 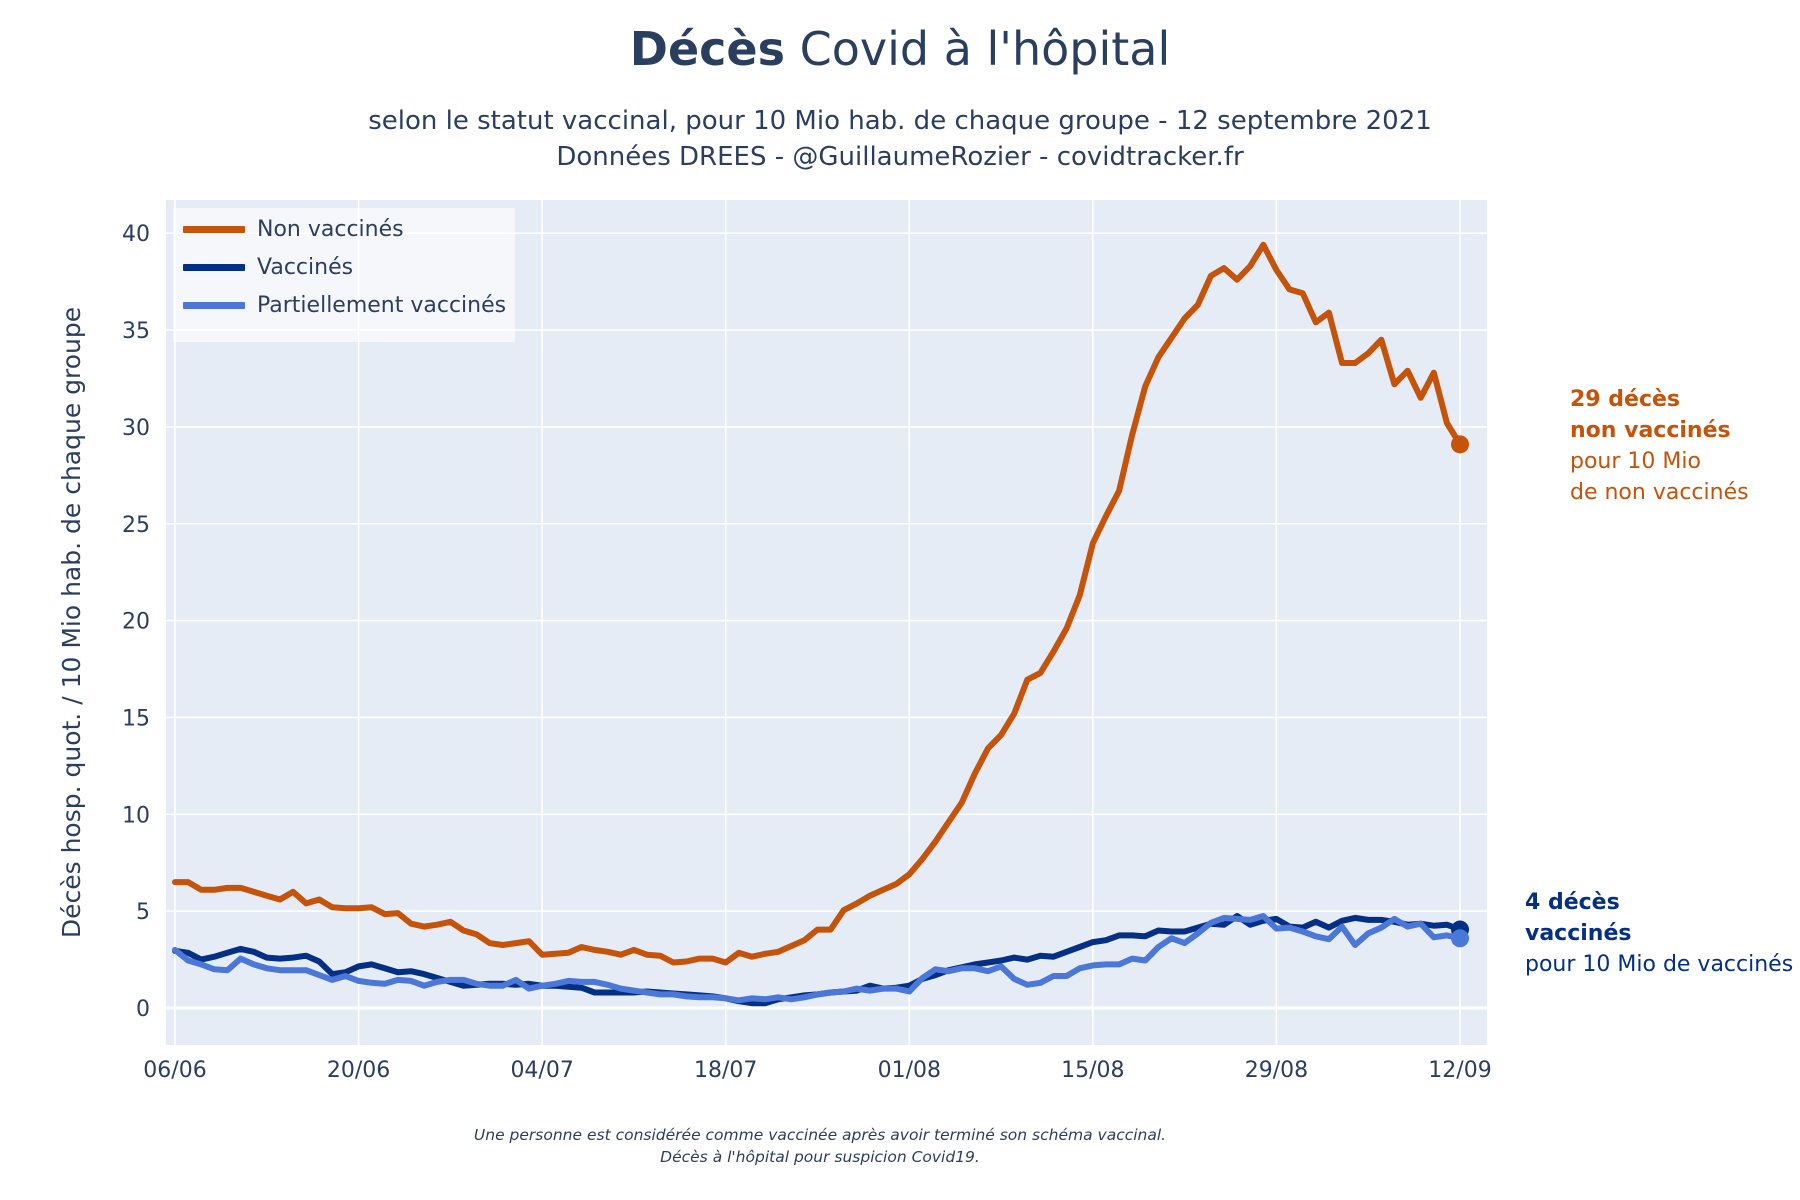 I want to click on legend-label-non-vaccines: Non vaccinés, so click(x=330, y=229).